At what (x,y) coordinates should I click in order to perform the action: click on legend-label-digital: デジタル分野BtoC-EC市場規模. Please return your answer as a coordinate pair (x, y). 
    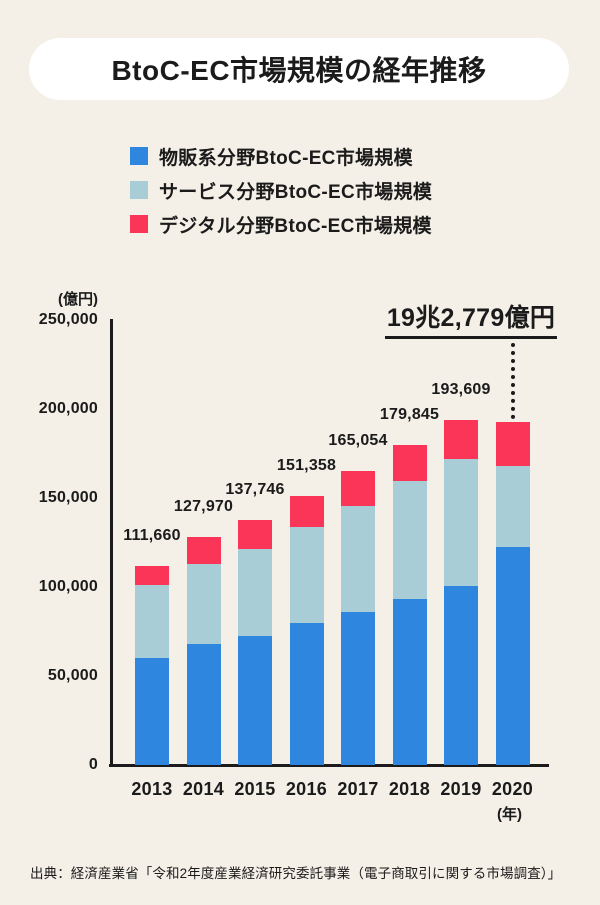
    Looking at the image, I should click on (295, 226).